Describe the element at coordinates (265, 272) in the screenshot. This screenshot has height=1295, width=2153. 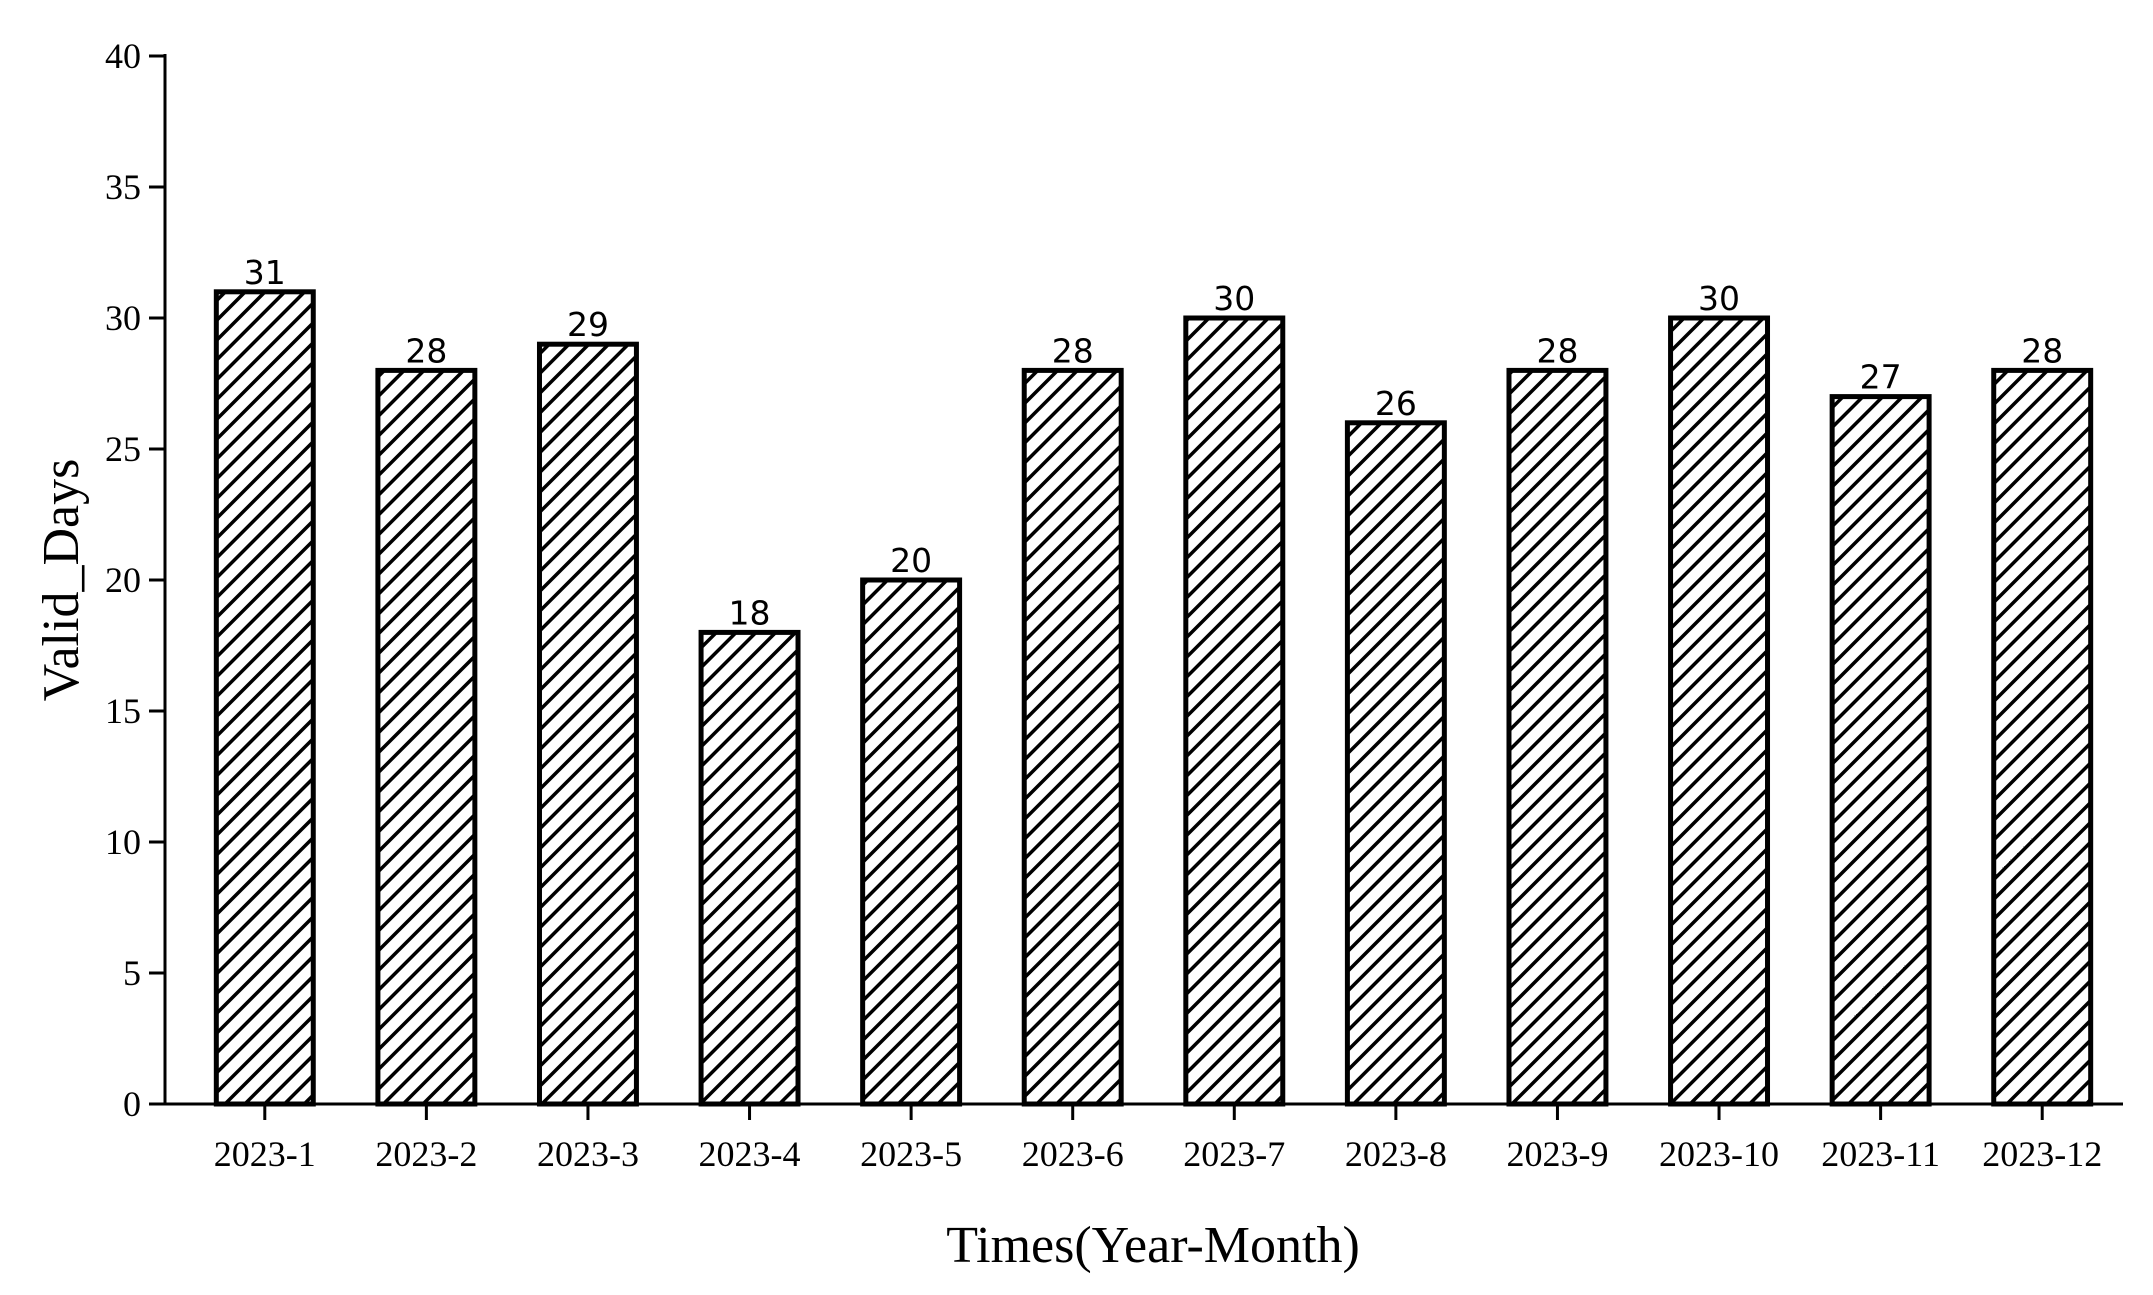
I see `data-label: 31` at that location.